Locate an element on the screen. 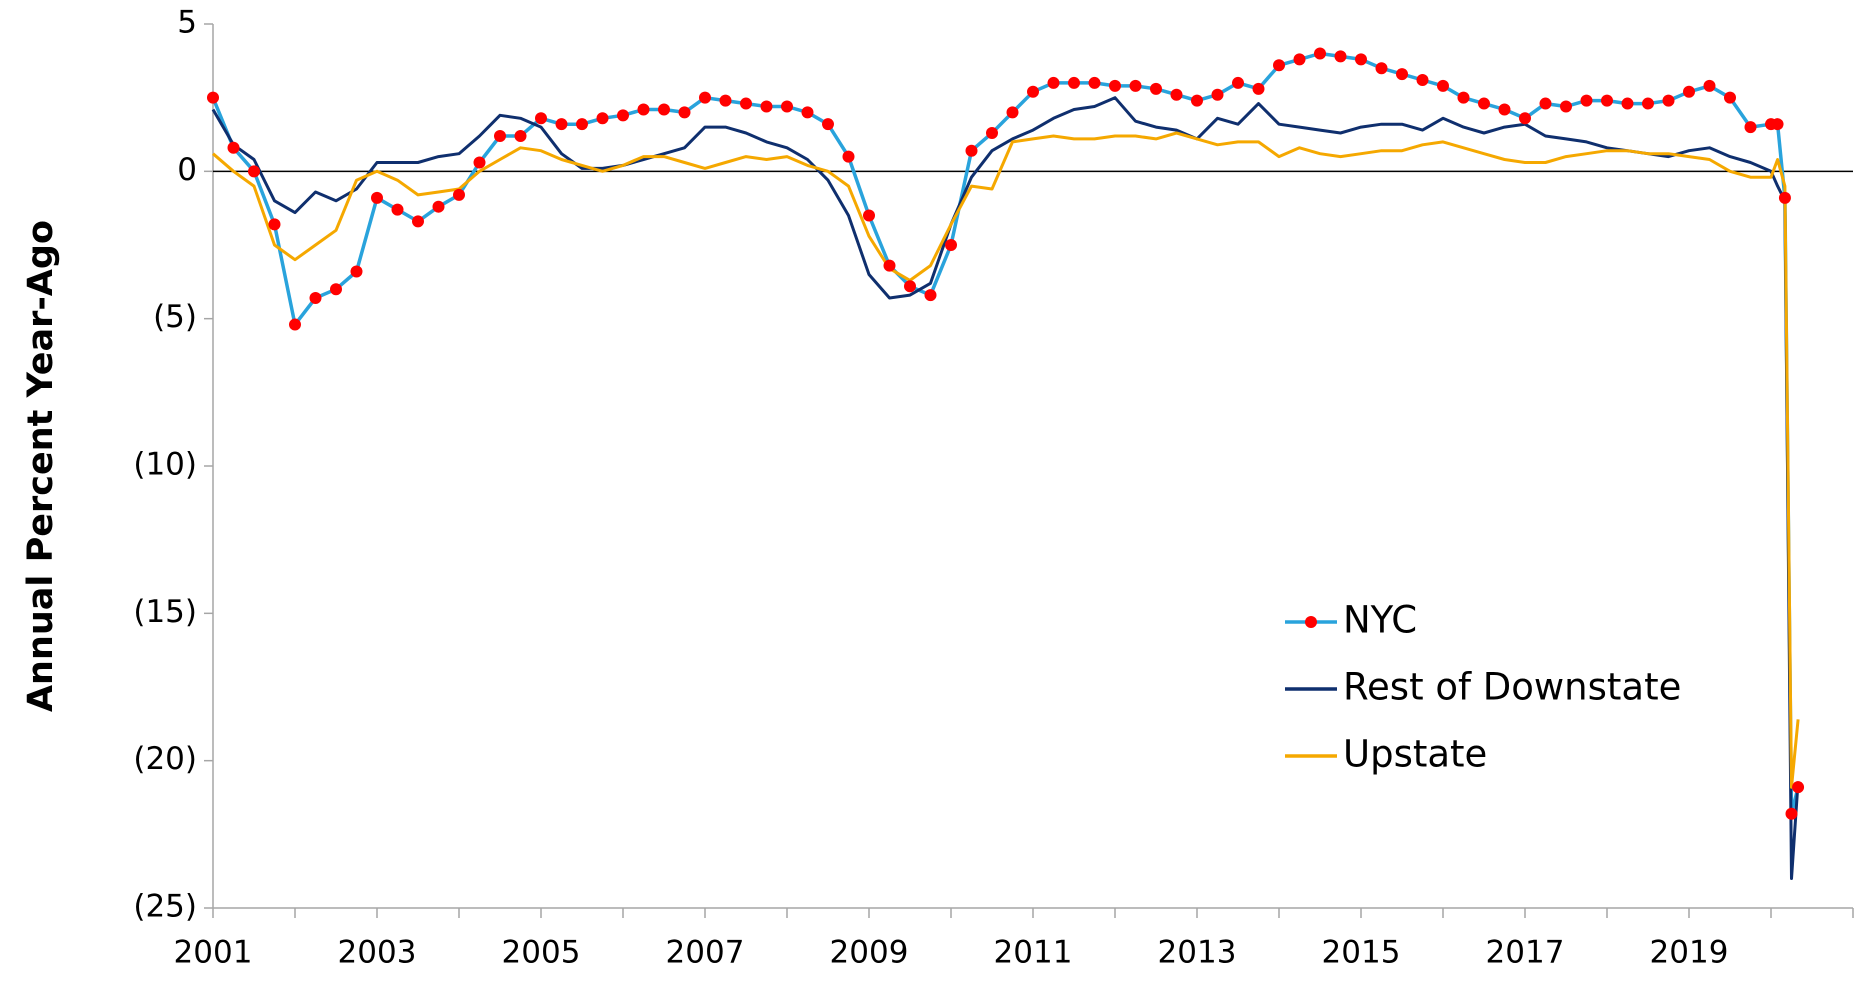 Image resolution: width=1864 pixels, height=995 pixels. y-tick-label: (5) is located at coordinates (175, 317).